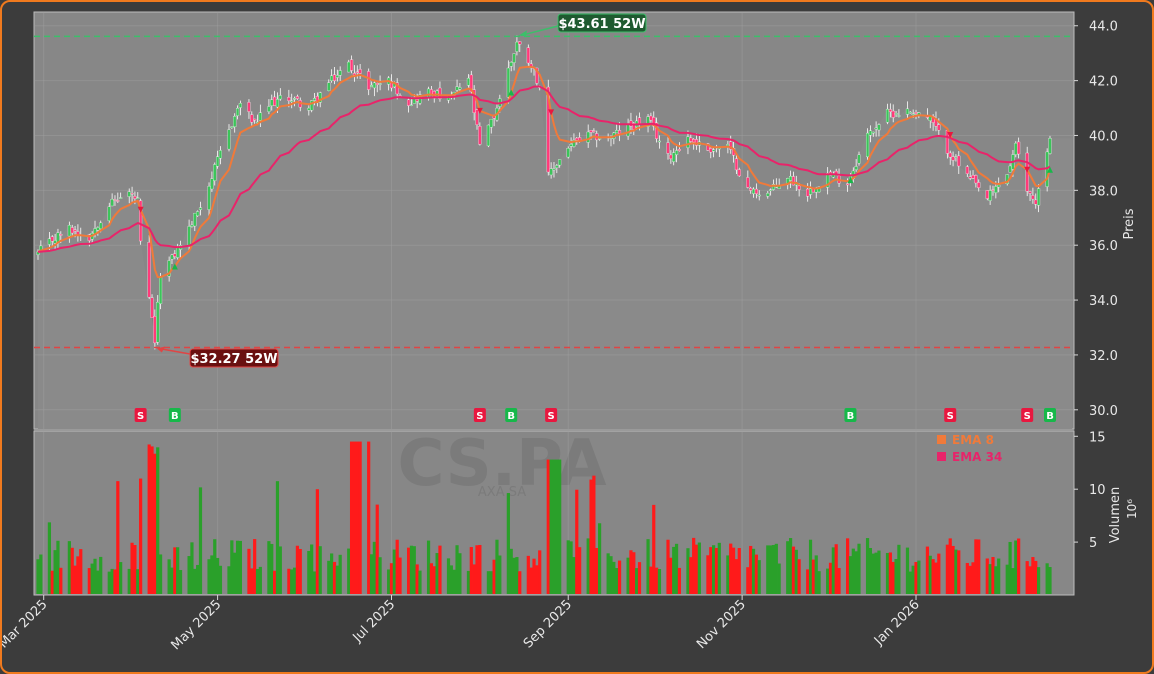 This screenshot has height=674, width=1154. Describe the element at coordinates (1103, 356) in the screenshot. I see `y-tick-label: 32.0` at that location.